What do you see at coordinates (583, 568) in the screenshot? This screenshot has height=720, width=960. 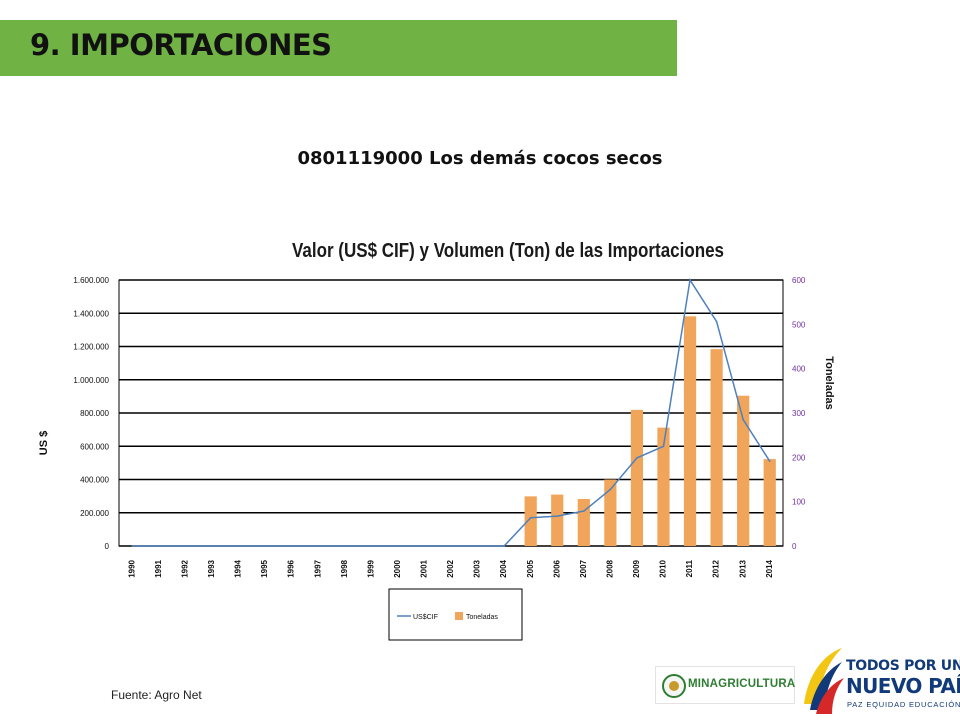 I see `x-tick-label: 2007` at bounding box center [583, 568].